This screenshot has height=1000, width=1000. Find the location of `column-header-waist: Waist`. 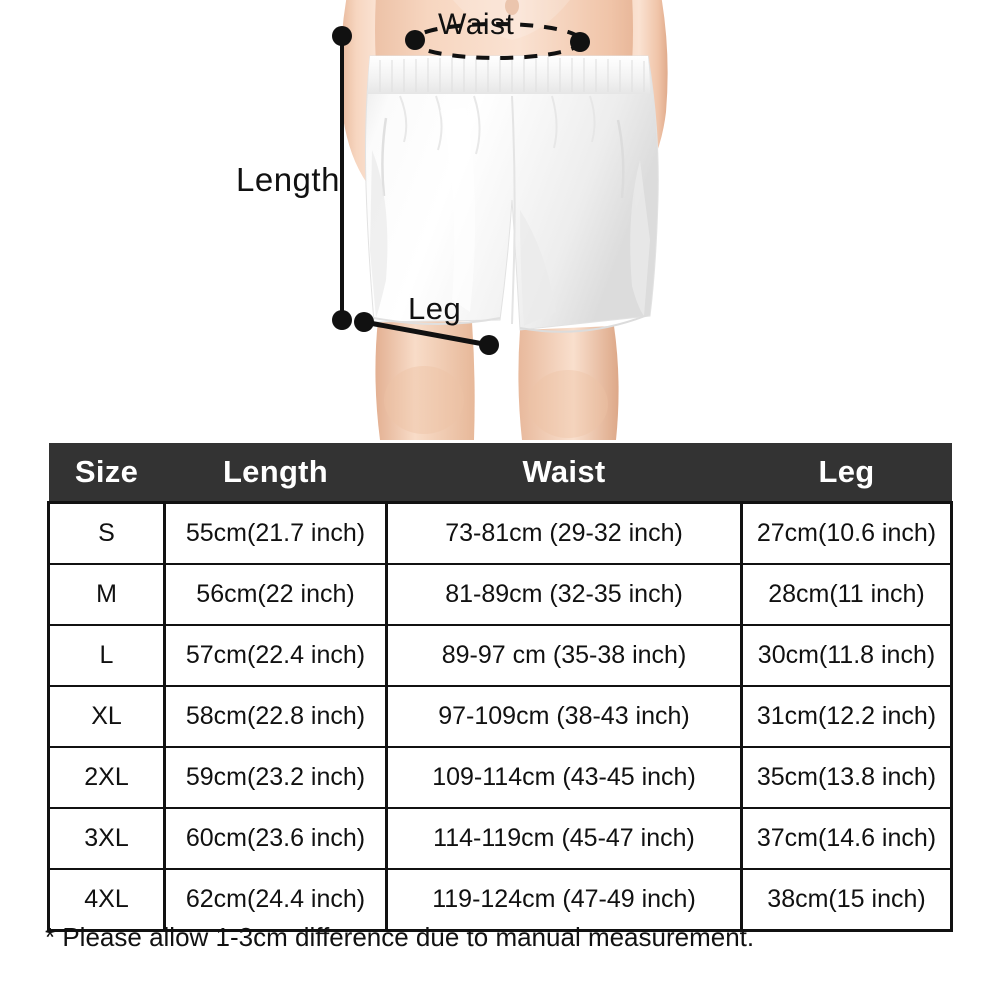

column-header-waist: Waist is located at coordinates (564, 473).